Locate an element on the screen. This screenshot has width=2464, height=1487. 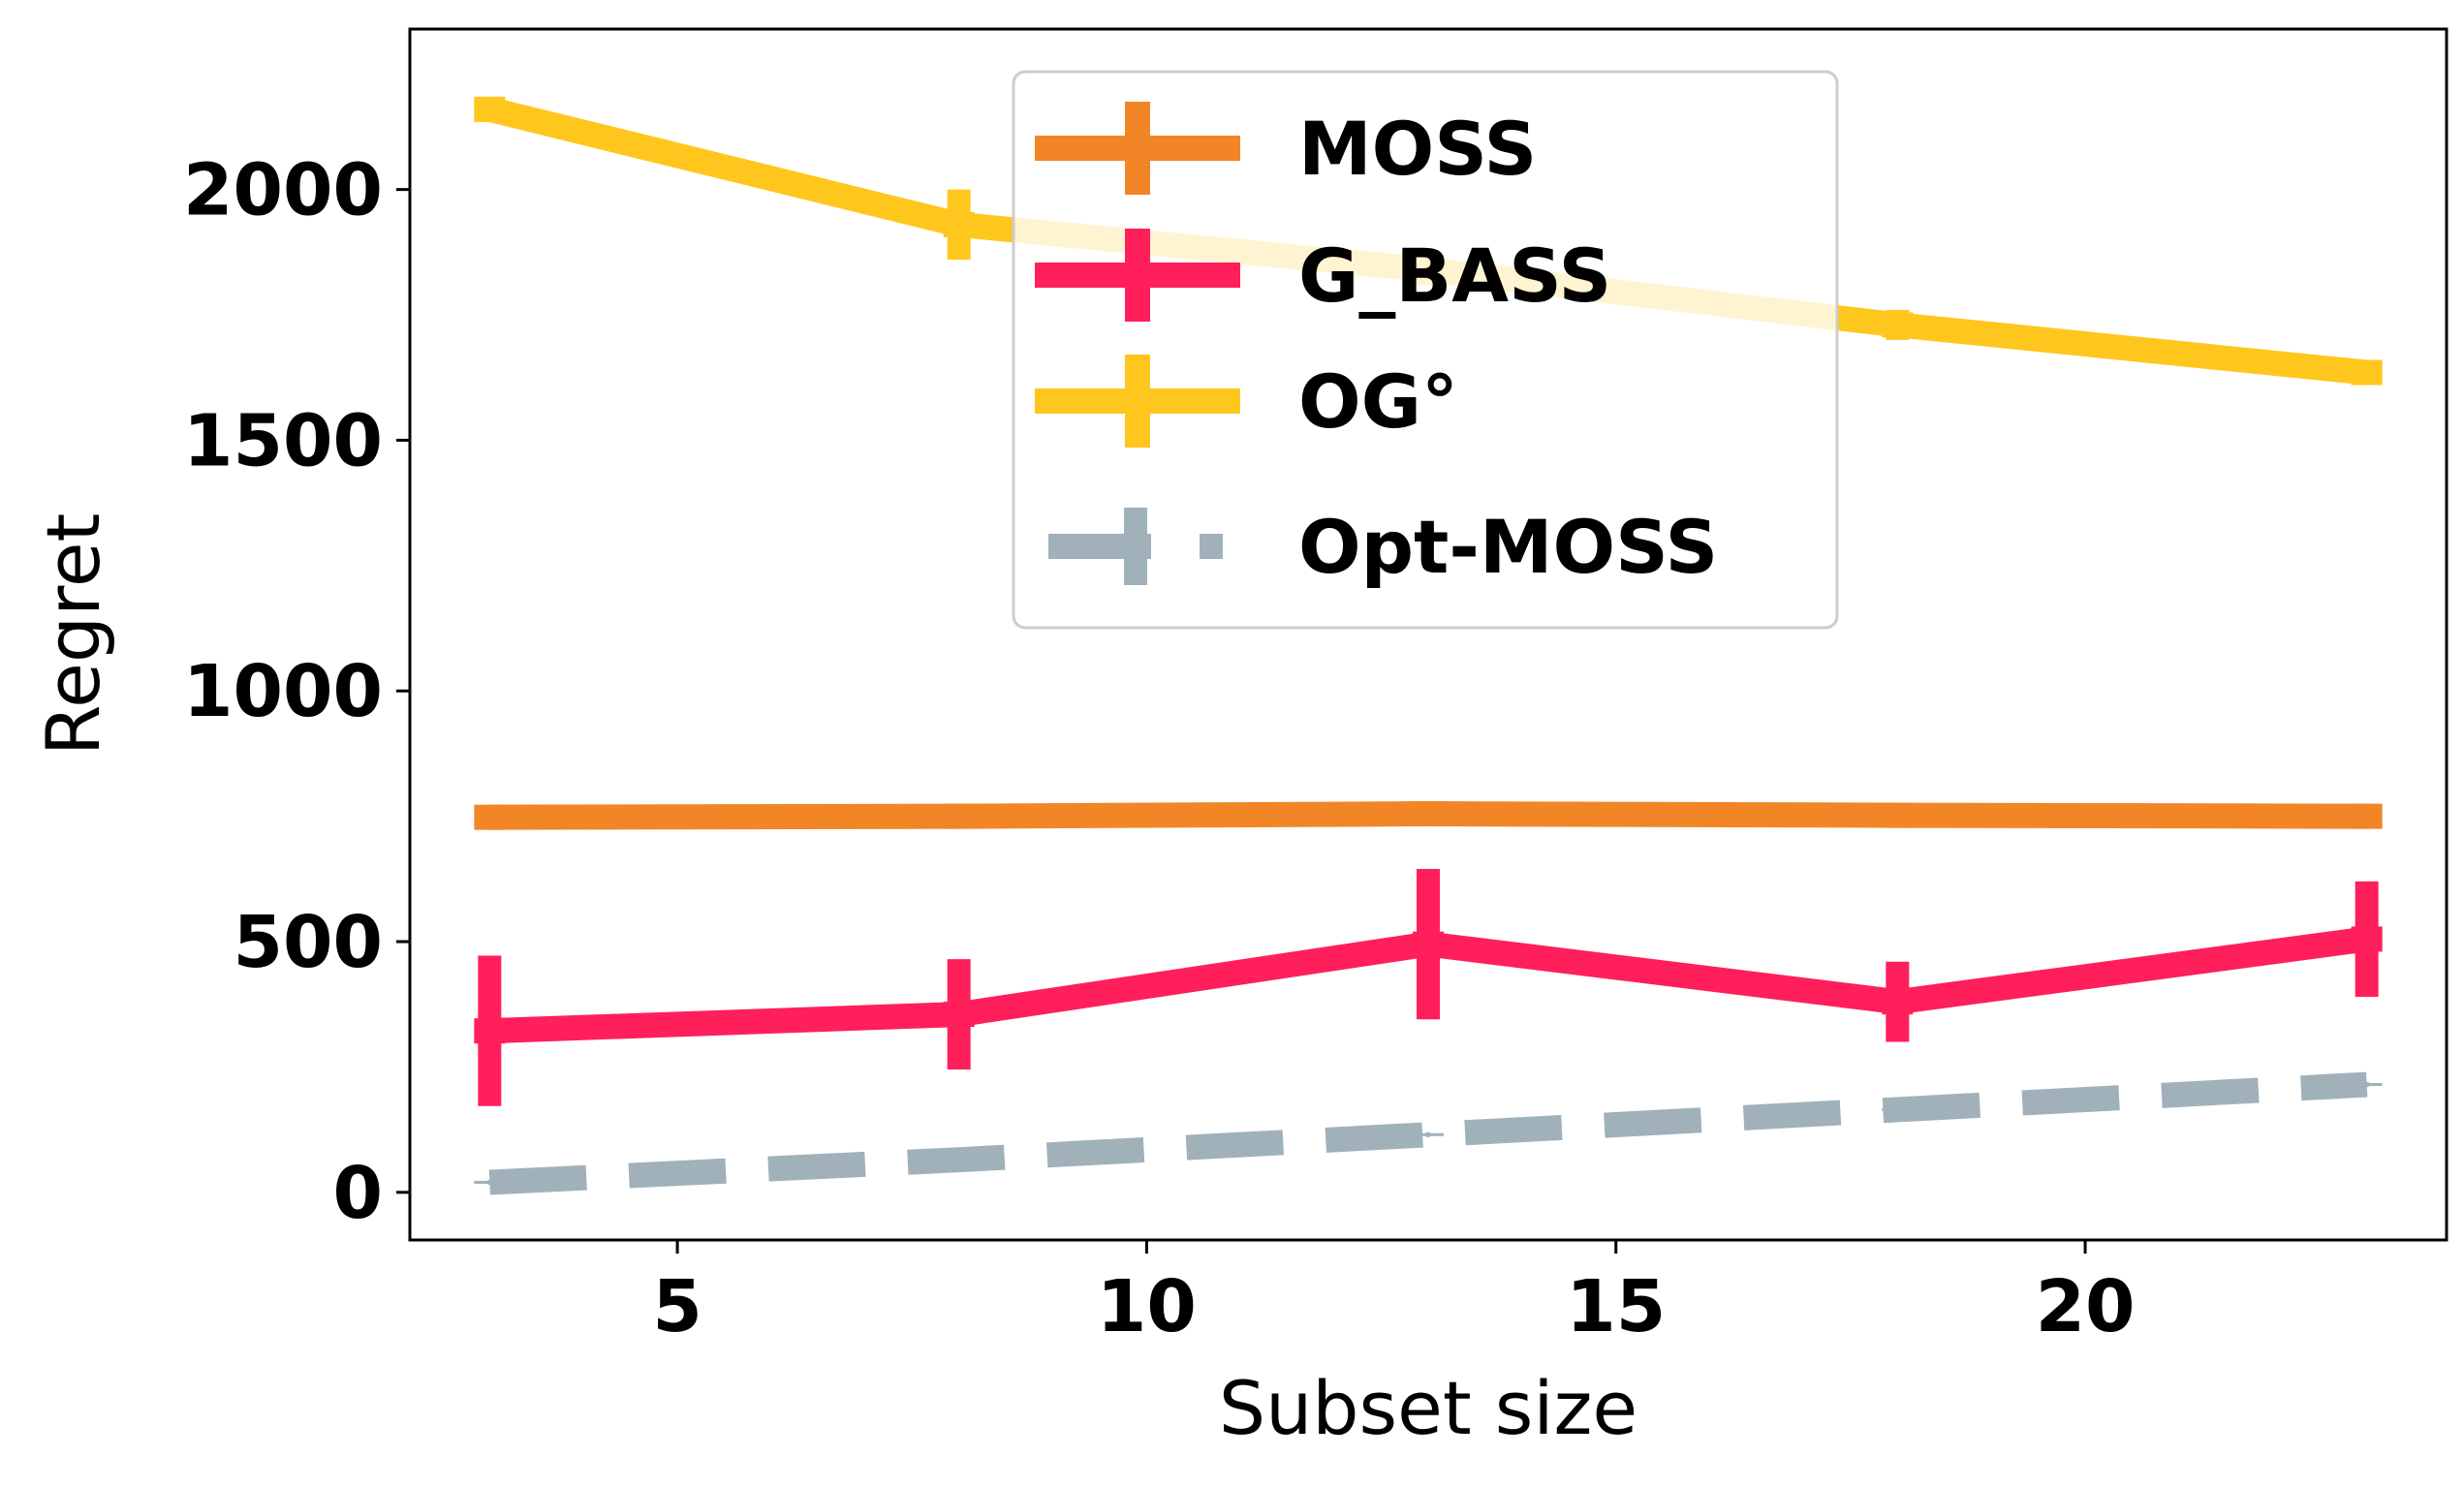
series-line-opt-moss is located at coordinates (1428, 1133).